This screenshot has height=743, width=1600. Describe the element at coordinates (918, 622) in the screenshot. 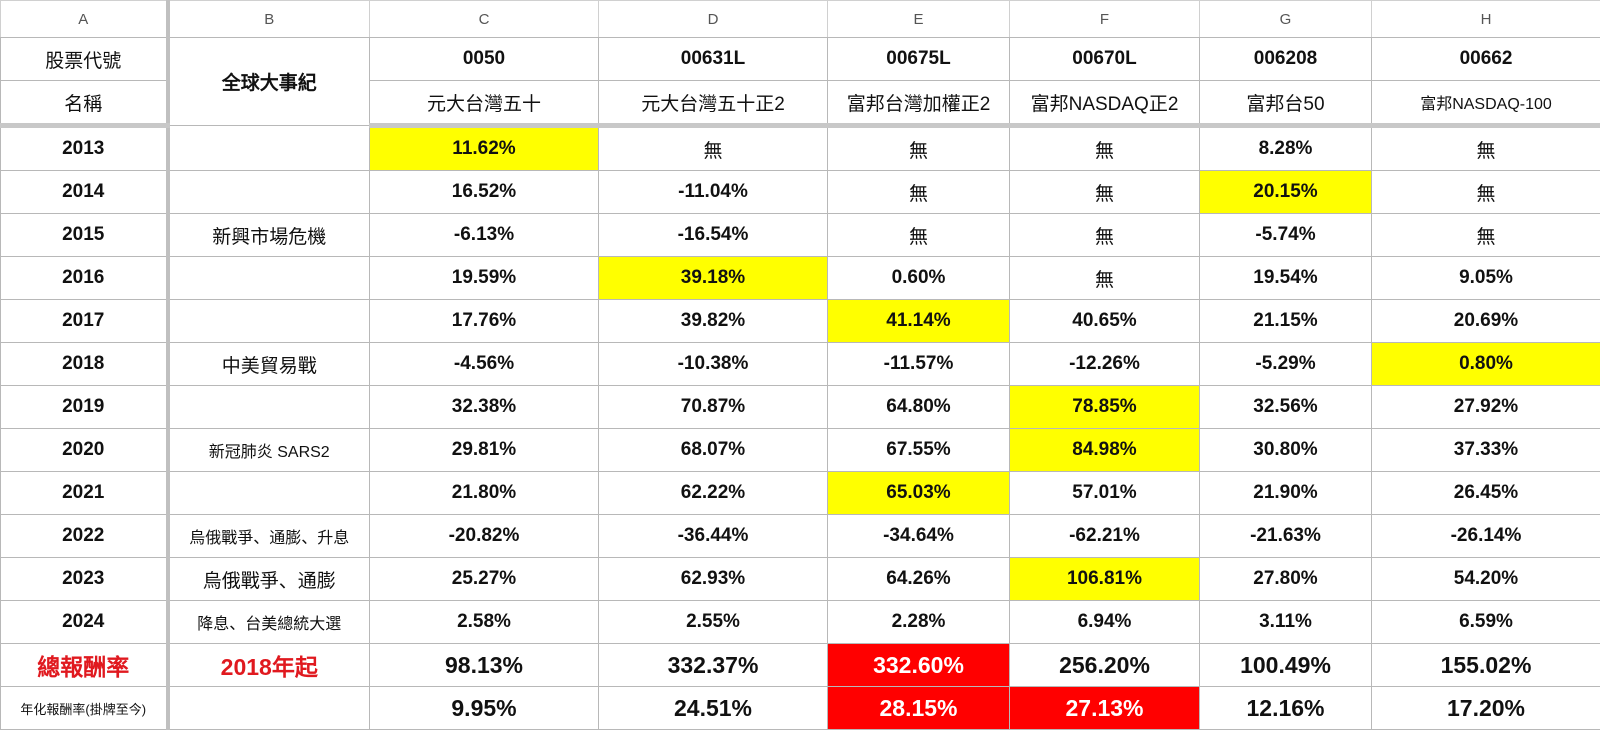

I see `return-cell: 2.28%` at that location.